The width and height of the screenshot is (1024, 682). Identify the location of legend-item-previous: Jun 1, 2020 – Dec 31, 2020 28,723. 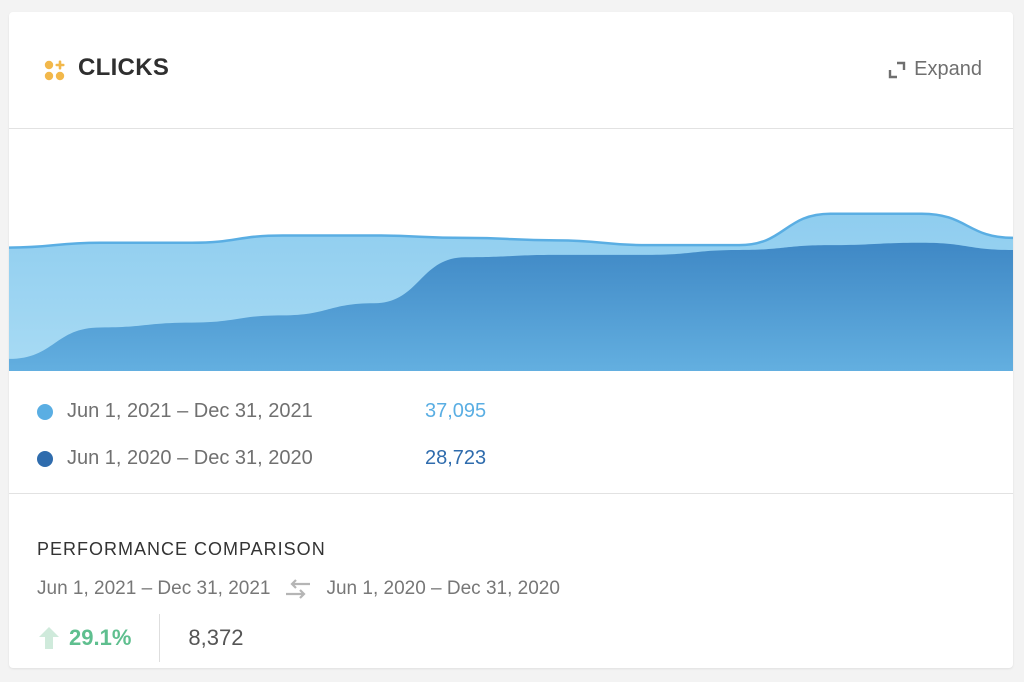
(261, 458).